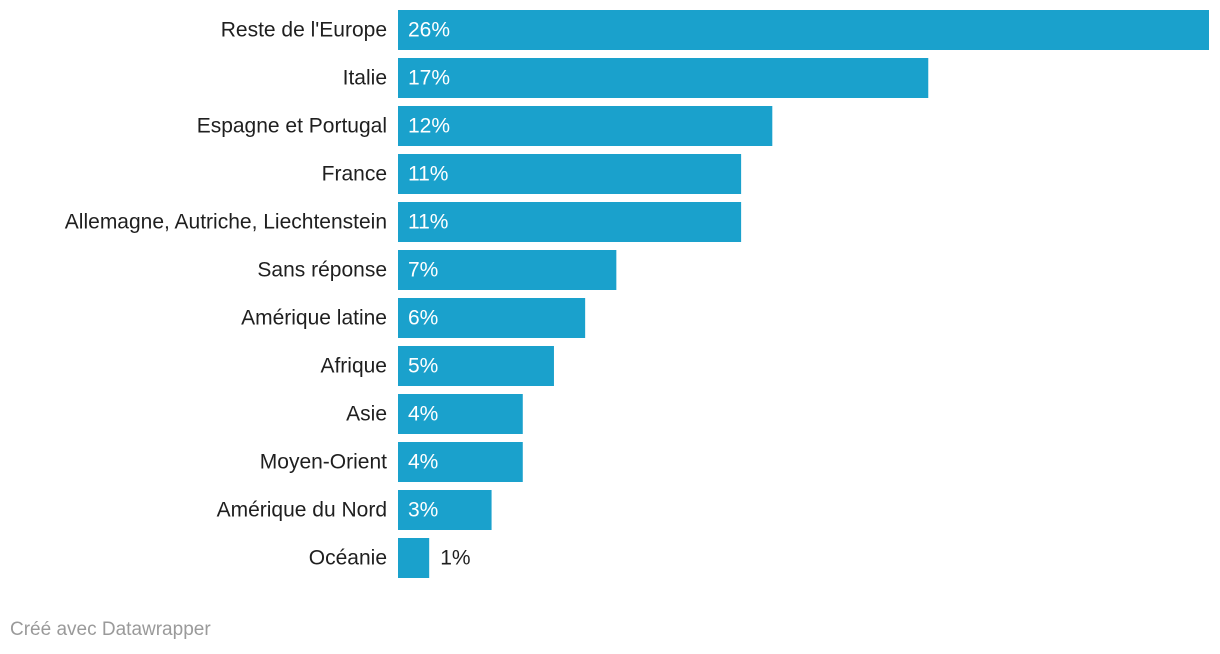 The width and height of the screenshot is (1220, 654). What do you see at coordinates (429, 78) in the screenshot?
I see `value-label: 17%` at bounding box center [429, 78].